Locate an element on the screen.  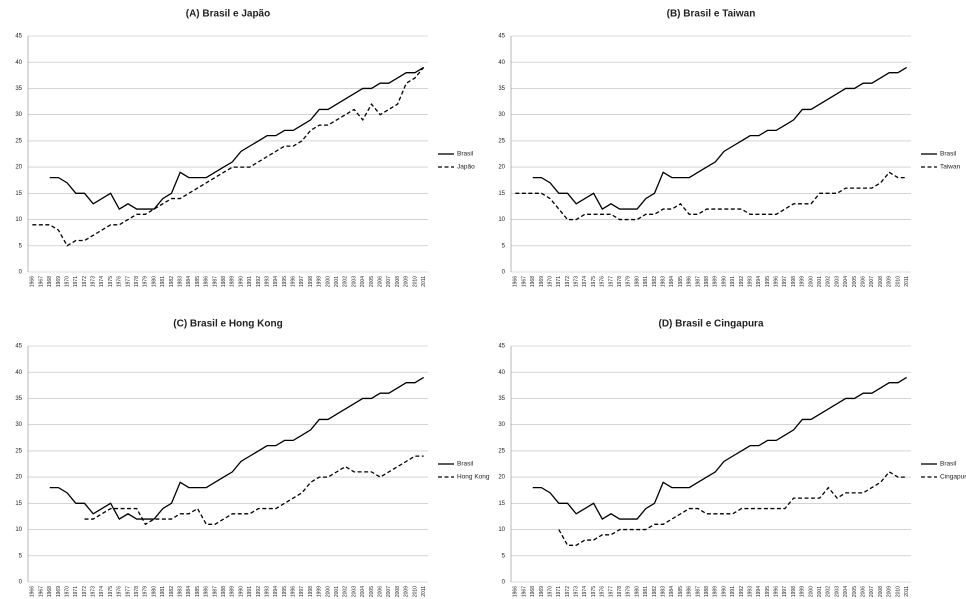
x-tick-label: 2002 is located at coordinates (829, 281).